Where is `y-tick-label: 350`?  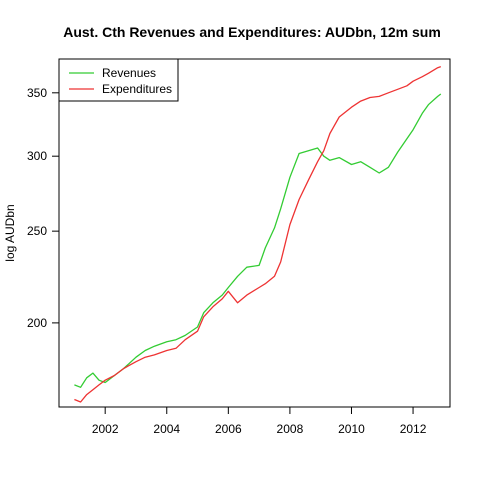
y-tick-label: 350 is located at coordinates (37, 93).